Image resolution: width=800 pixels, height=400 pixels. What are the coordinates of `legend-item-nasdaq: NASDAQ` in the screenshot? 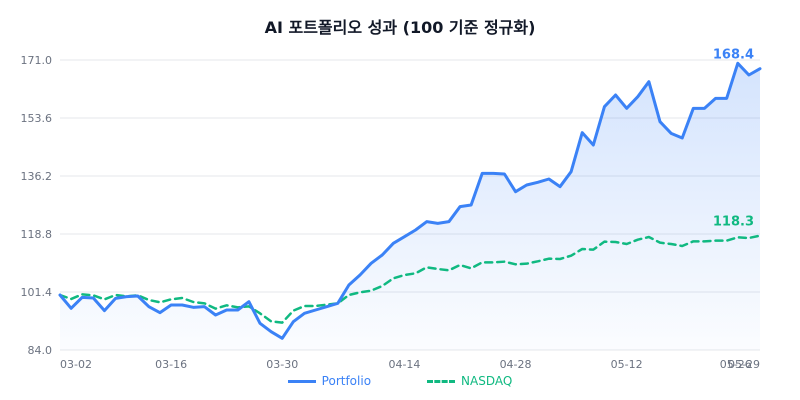 It's located at (469, 381).